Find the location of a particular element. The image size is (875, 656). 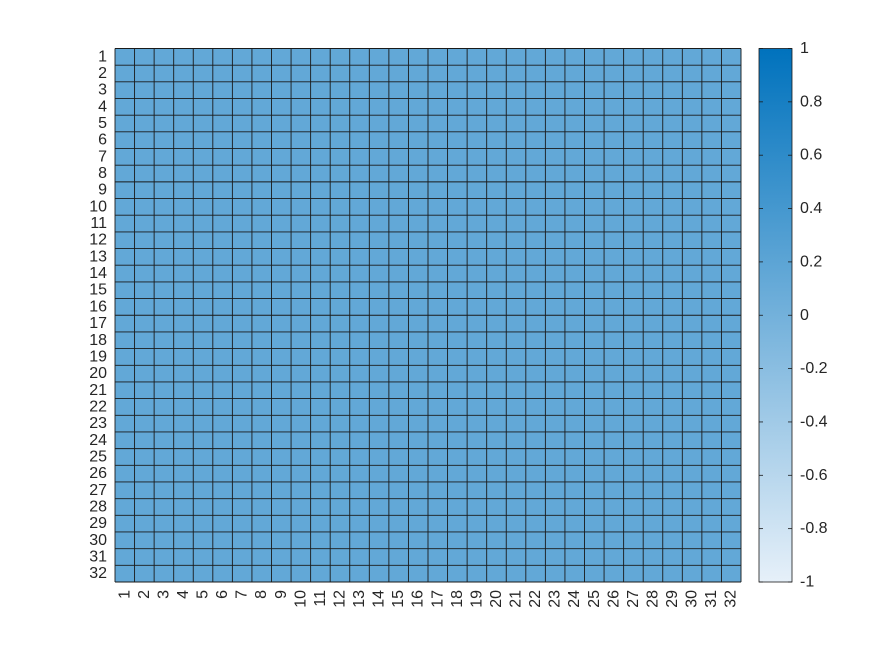

x-tick-label: 4 is located at coordinates (183, 594).